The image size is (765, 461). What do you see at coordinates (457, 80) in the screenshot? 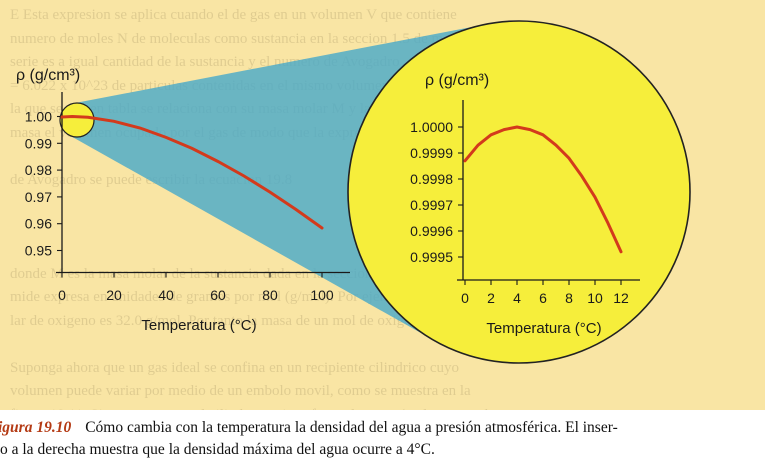
I see `inset-y-axis-label: ρ (g/cm³)` at bounding box center [457, 80].